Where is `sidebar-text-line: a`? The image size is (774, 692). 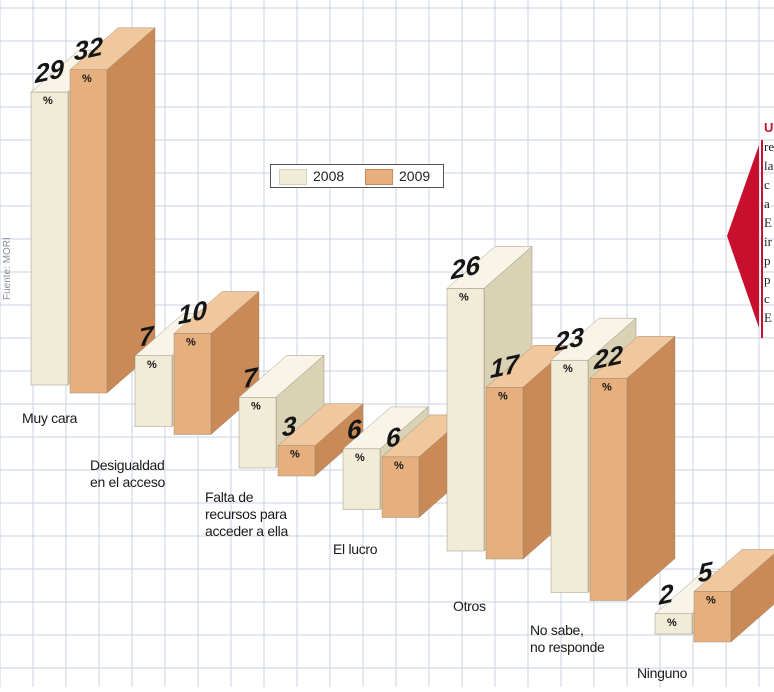 sidebar-text-line: a is located at coordinates (767, 203).